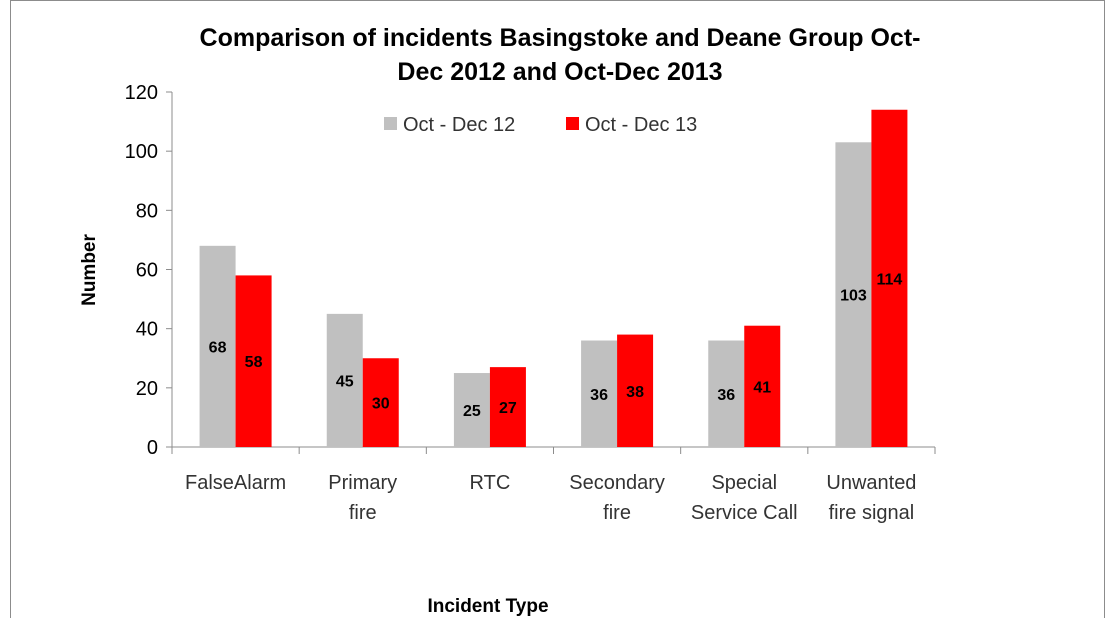 The height and width of the screenshot is (618, 1111). Describe the element at coordinates (89, 270) in the screenshot. I see `y-axis-title: Number` at that location.